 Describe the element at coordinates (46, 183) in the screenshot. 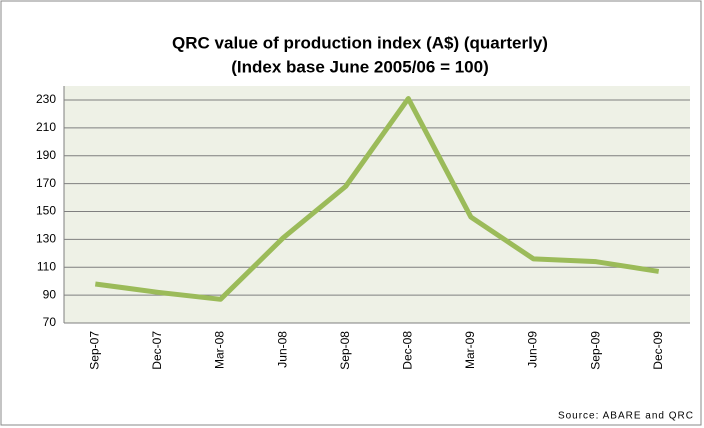

I see `y-tick-label: 170` at that location.